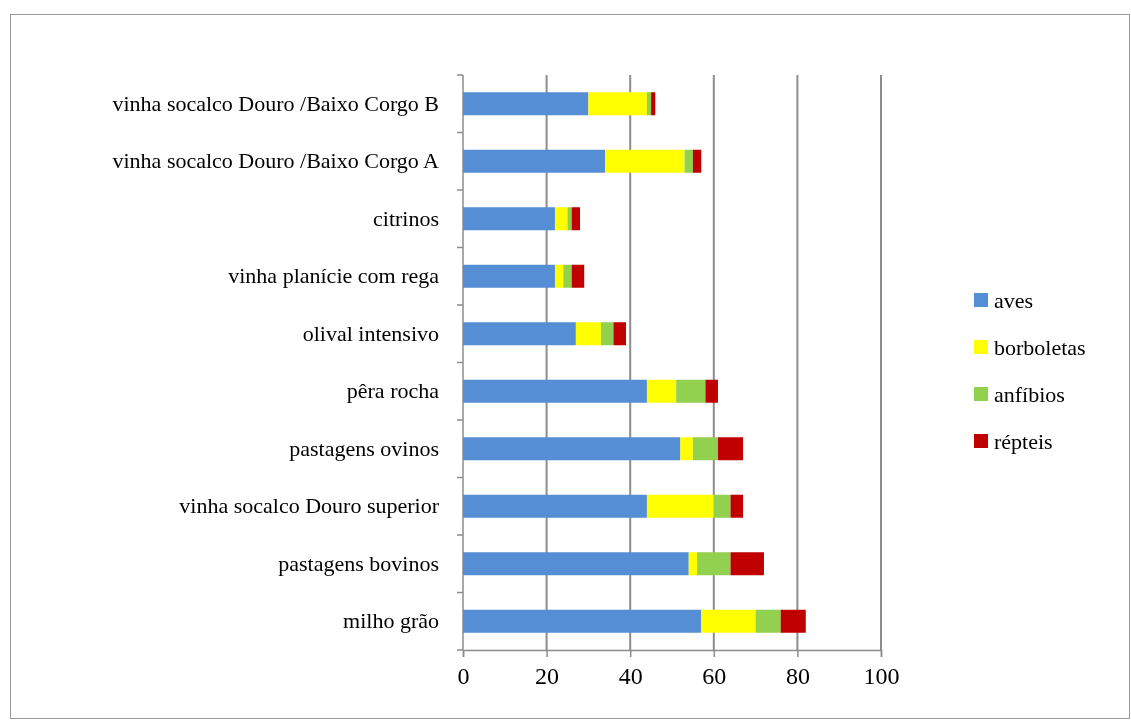 The image size is (1131, 721). What do you see at coordinates (370, 333) in the screenshot?
I see `y-tick-label: olival intensivo` at bounding box center [370, 333].